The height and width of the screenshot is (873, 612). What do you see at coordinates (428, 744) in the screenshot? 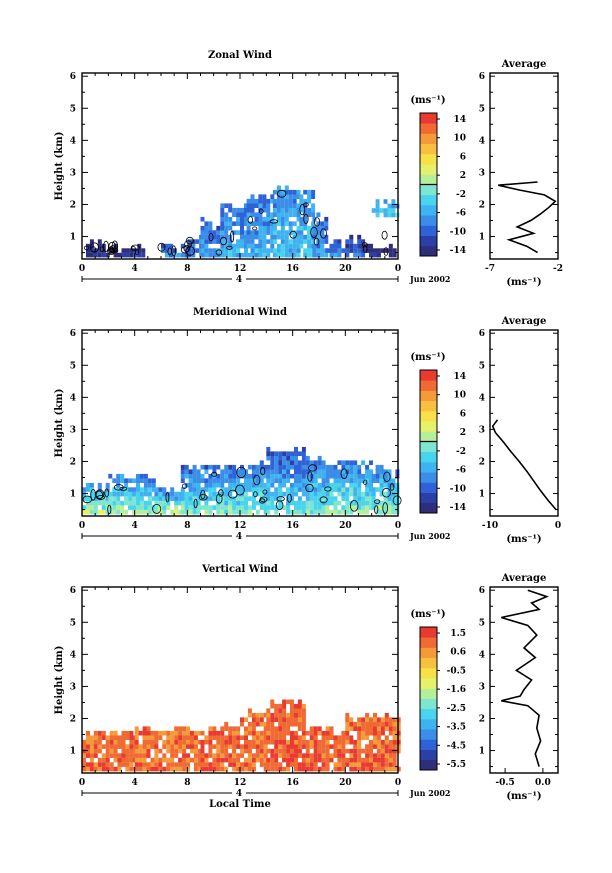
I see `colorbar-swatch` at bounding box center [428, 744].